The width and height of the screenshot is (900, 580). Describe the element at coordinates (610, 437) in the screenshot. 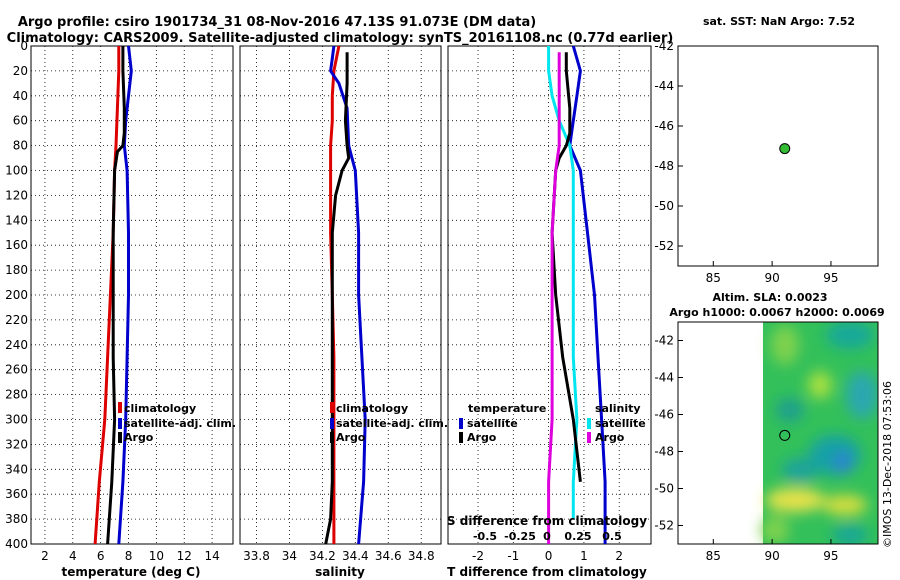

I see `legend-label-s-argo: Argo` at that location.